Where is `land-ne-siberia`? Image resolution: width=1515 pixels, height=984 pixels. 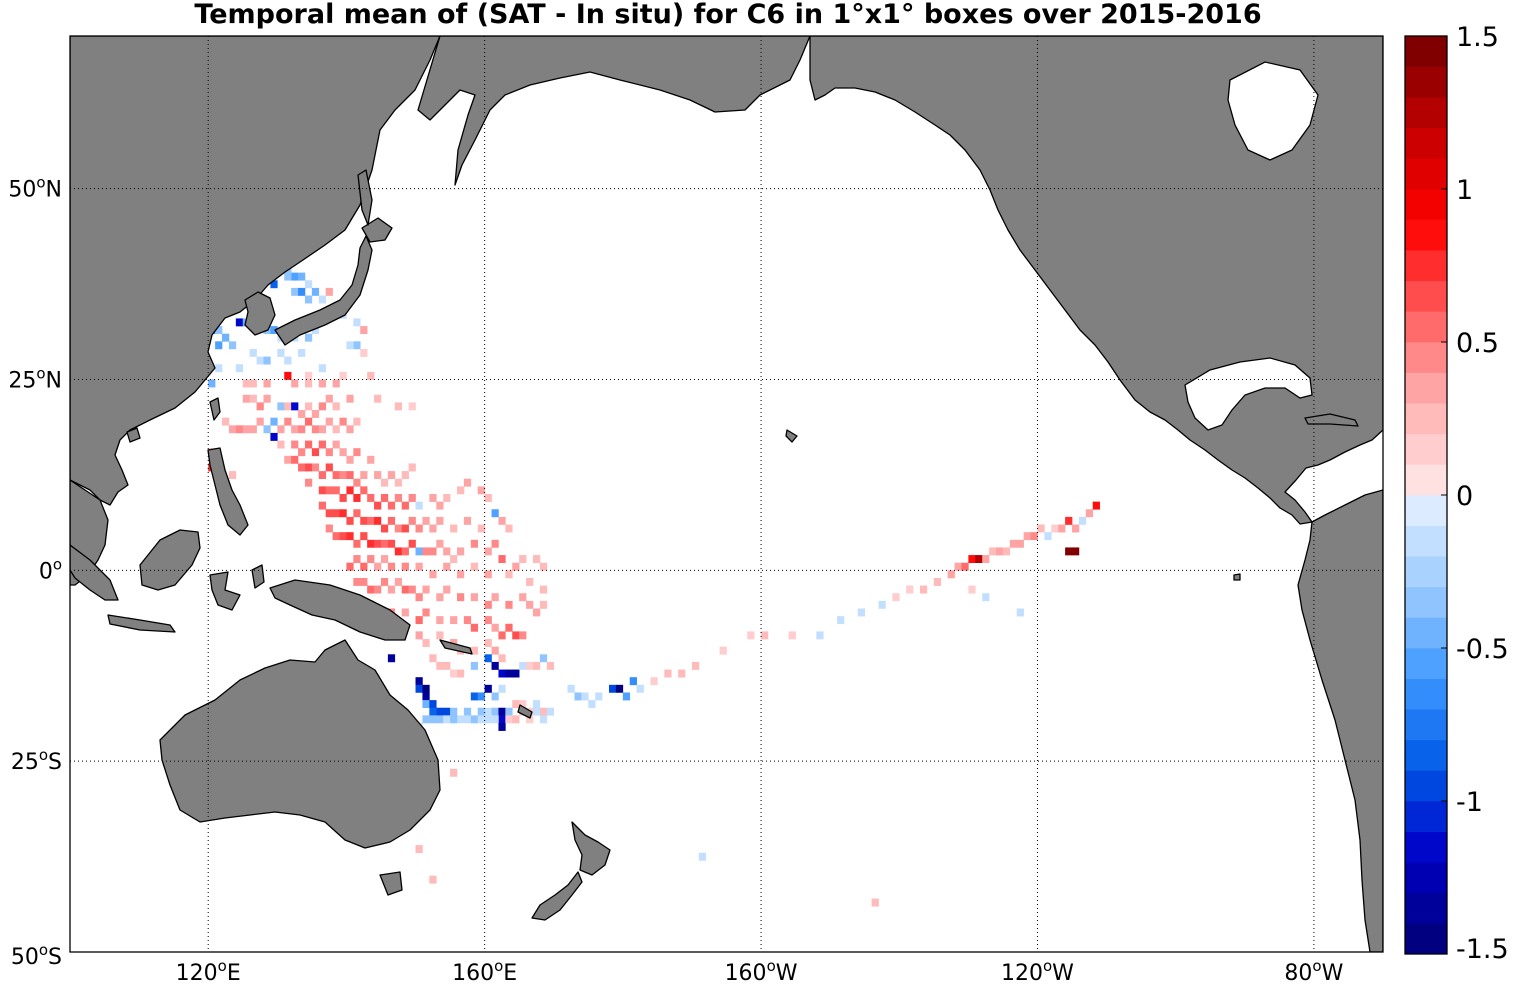
land-ne-siberia is located at coordinates (614, 111).